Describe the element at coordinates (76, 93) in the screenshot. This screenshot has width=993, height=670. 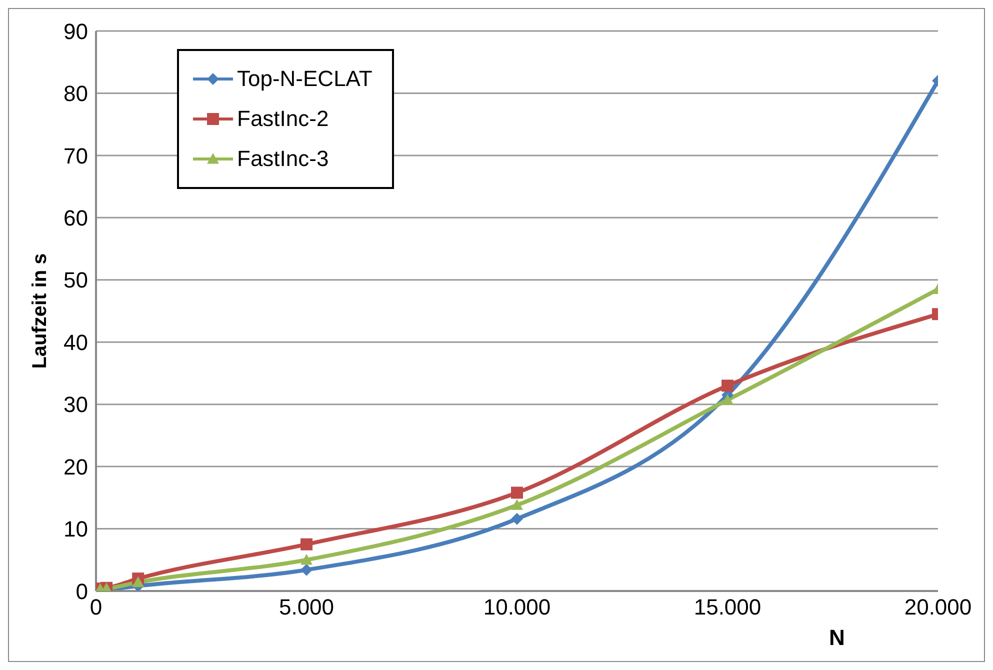
I see `y-tick-label: 80` at that location.